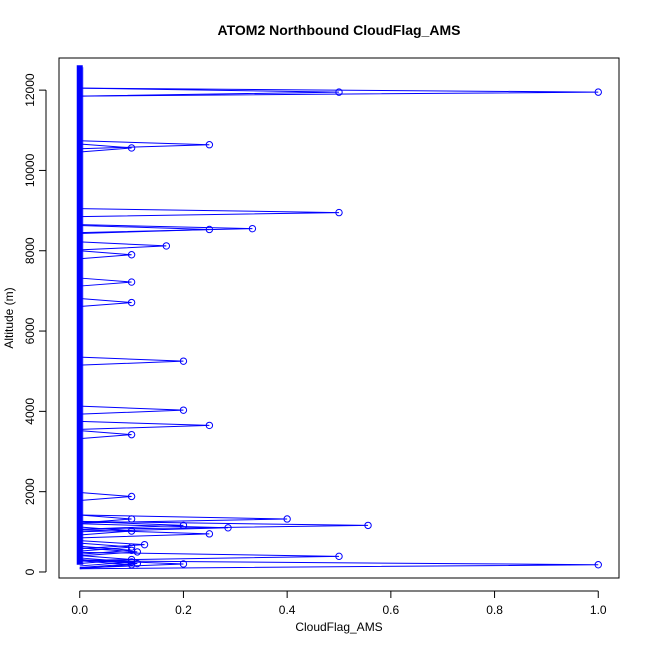 The height and width of the screenshot is (650, 650). I want to click on y-tick-label: 2000, so click(30, 491).